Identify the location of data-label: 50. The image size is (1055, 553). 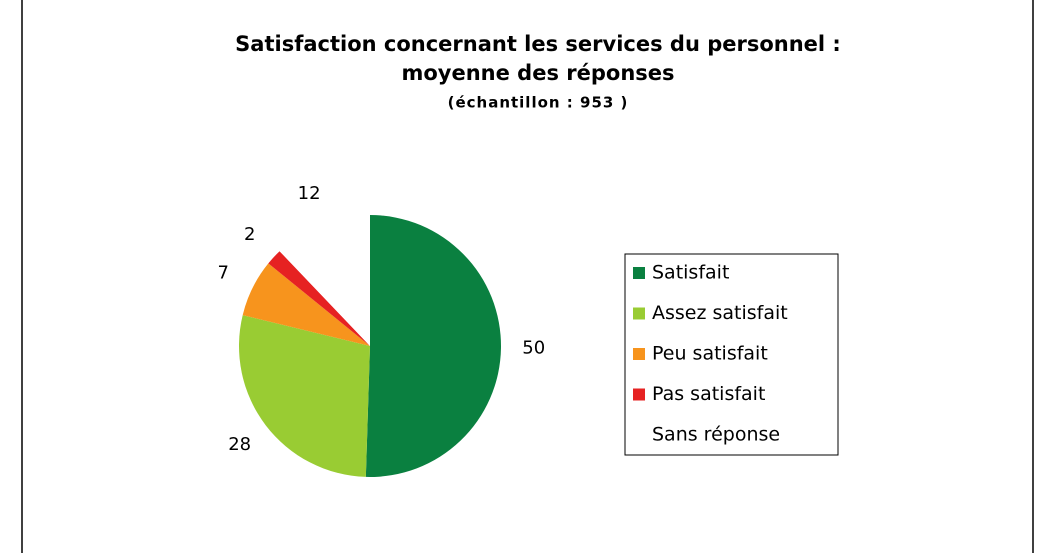
(533, 348).